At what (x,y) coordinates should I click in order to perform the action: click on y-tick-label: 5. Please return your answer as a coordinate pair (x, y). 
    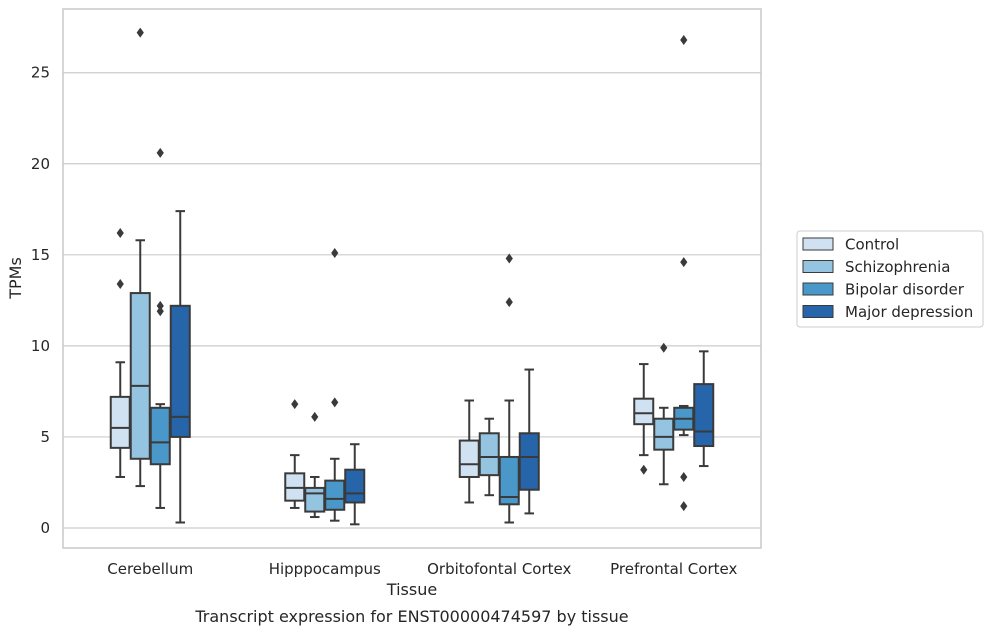
    Looking at the image, I should click on (45, 437).